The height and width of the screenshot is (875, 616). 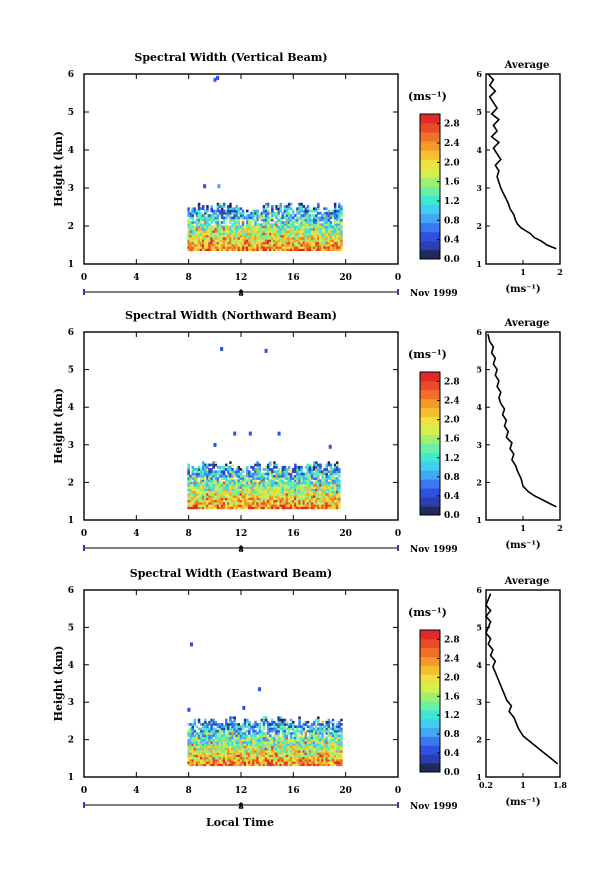 I want to click on y-axis-label-3: Height (km), so click(x=58, y=684).